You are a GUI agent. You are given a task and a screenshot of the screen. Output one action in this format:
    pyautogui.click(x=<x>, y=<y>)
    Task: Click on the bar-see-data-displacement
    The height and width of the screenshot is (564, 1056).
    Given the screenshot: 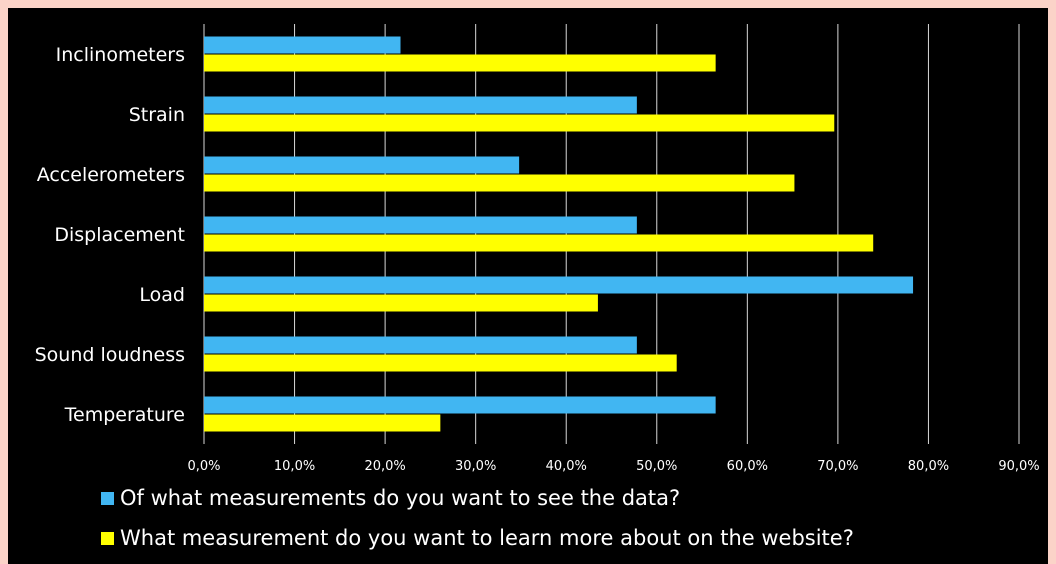 What is the action you would take?
    pyautogui.click(x=420, y=225)
    